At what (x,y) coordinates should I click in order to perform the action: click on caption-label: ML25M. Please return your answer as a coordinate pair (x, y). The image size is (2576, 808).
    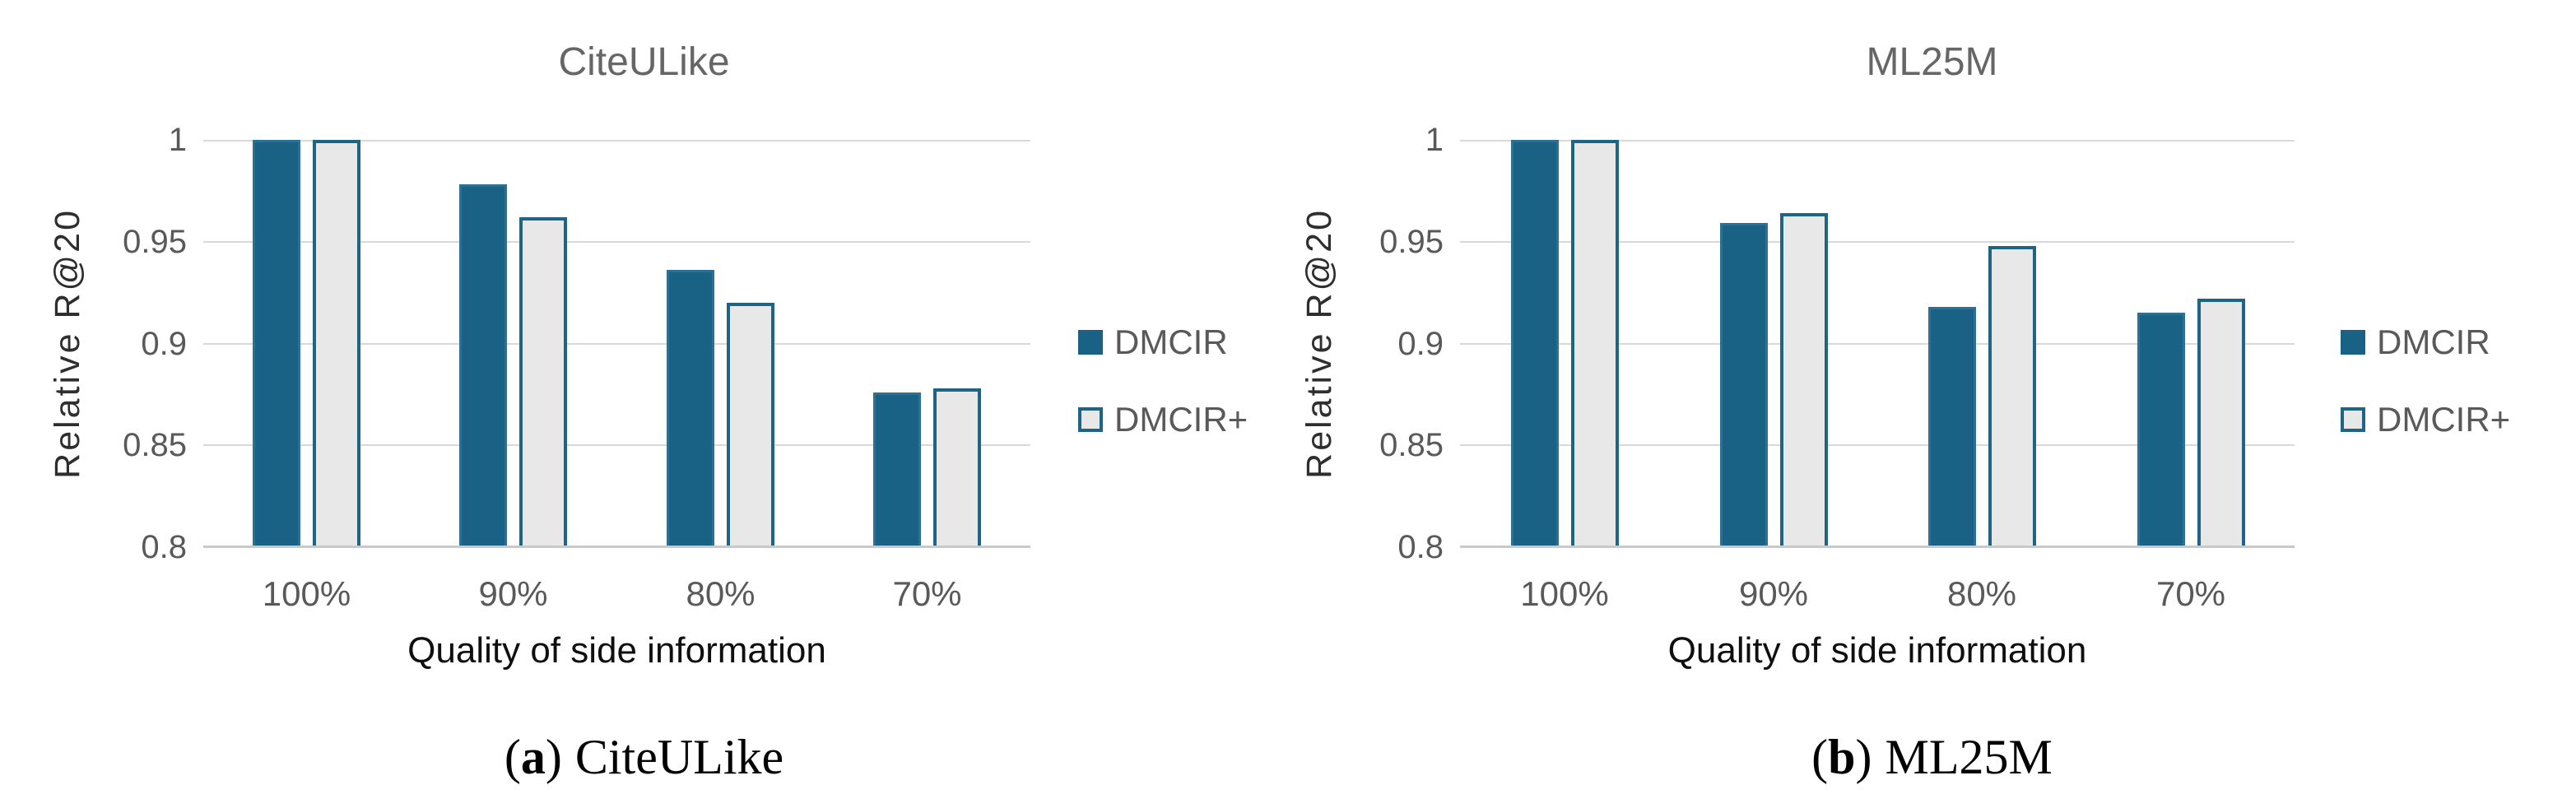
    Looking at the image, I should click on (1969, 757).